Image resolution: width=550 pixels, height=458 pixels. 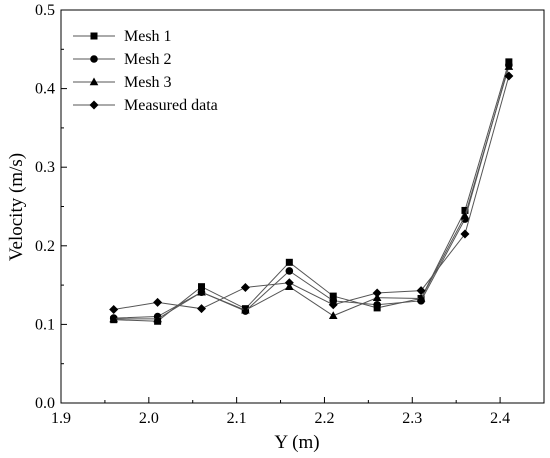 I want to click on legend-label: Mesh 3, so click(x=148, y=82).